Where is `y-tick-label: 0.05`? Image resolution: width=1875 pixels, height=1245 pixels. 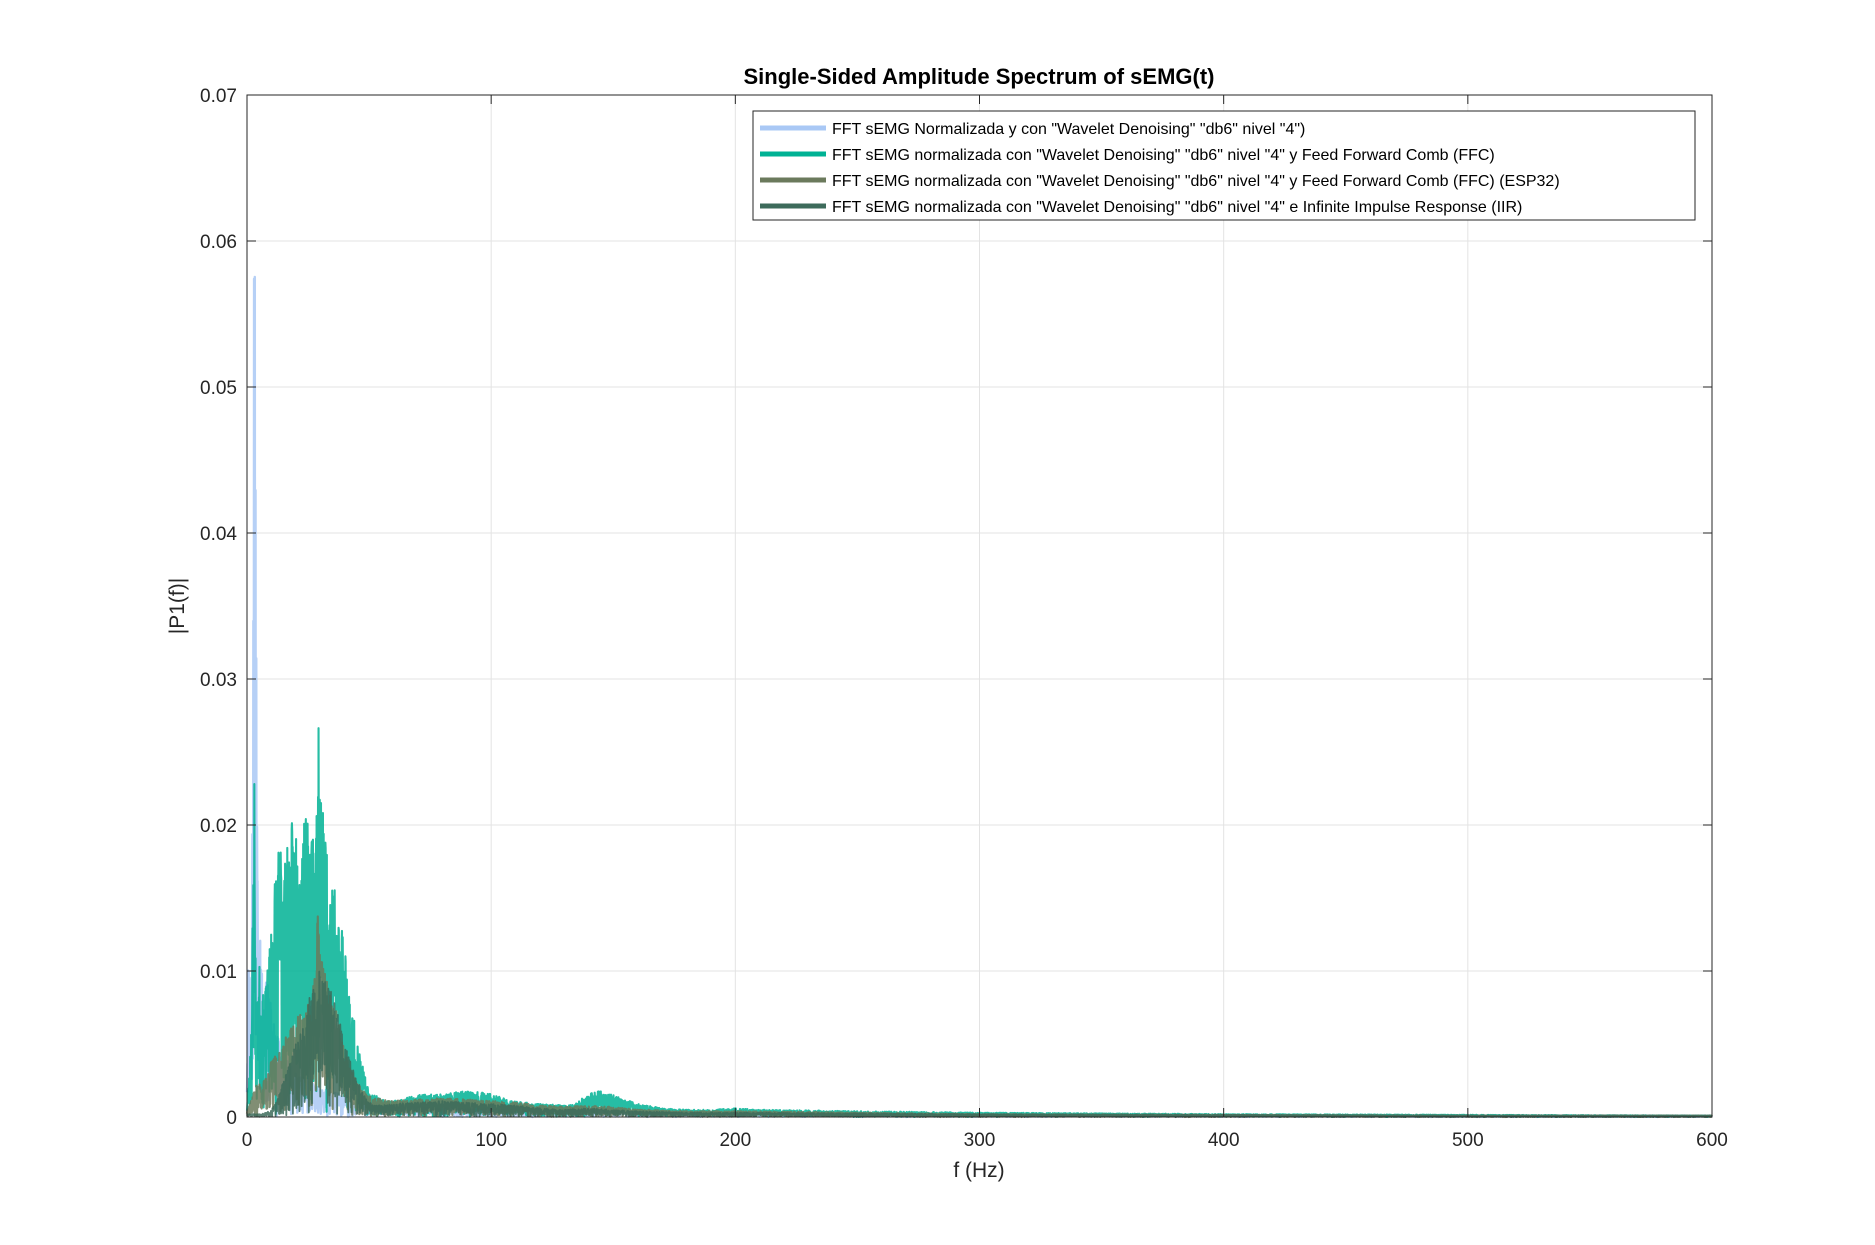 y-tick-label: 0.05 is located at coordinates (218, 388).